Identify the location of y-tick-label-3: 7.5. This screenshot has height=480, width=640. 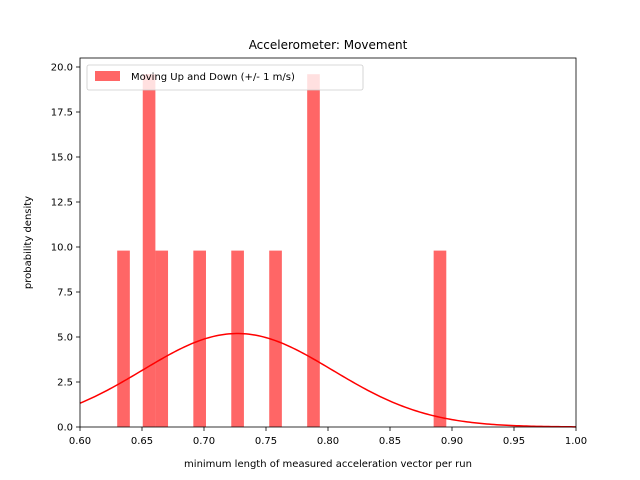
(65, 293).